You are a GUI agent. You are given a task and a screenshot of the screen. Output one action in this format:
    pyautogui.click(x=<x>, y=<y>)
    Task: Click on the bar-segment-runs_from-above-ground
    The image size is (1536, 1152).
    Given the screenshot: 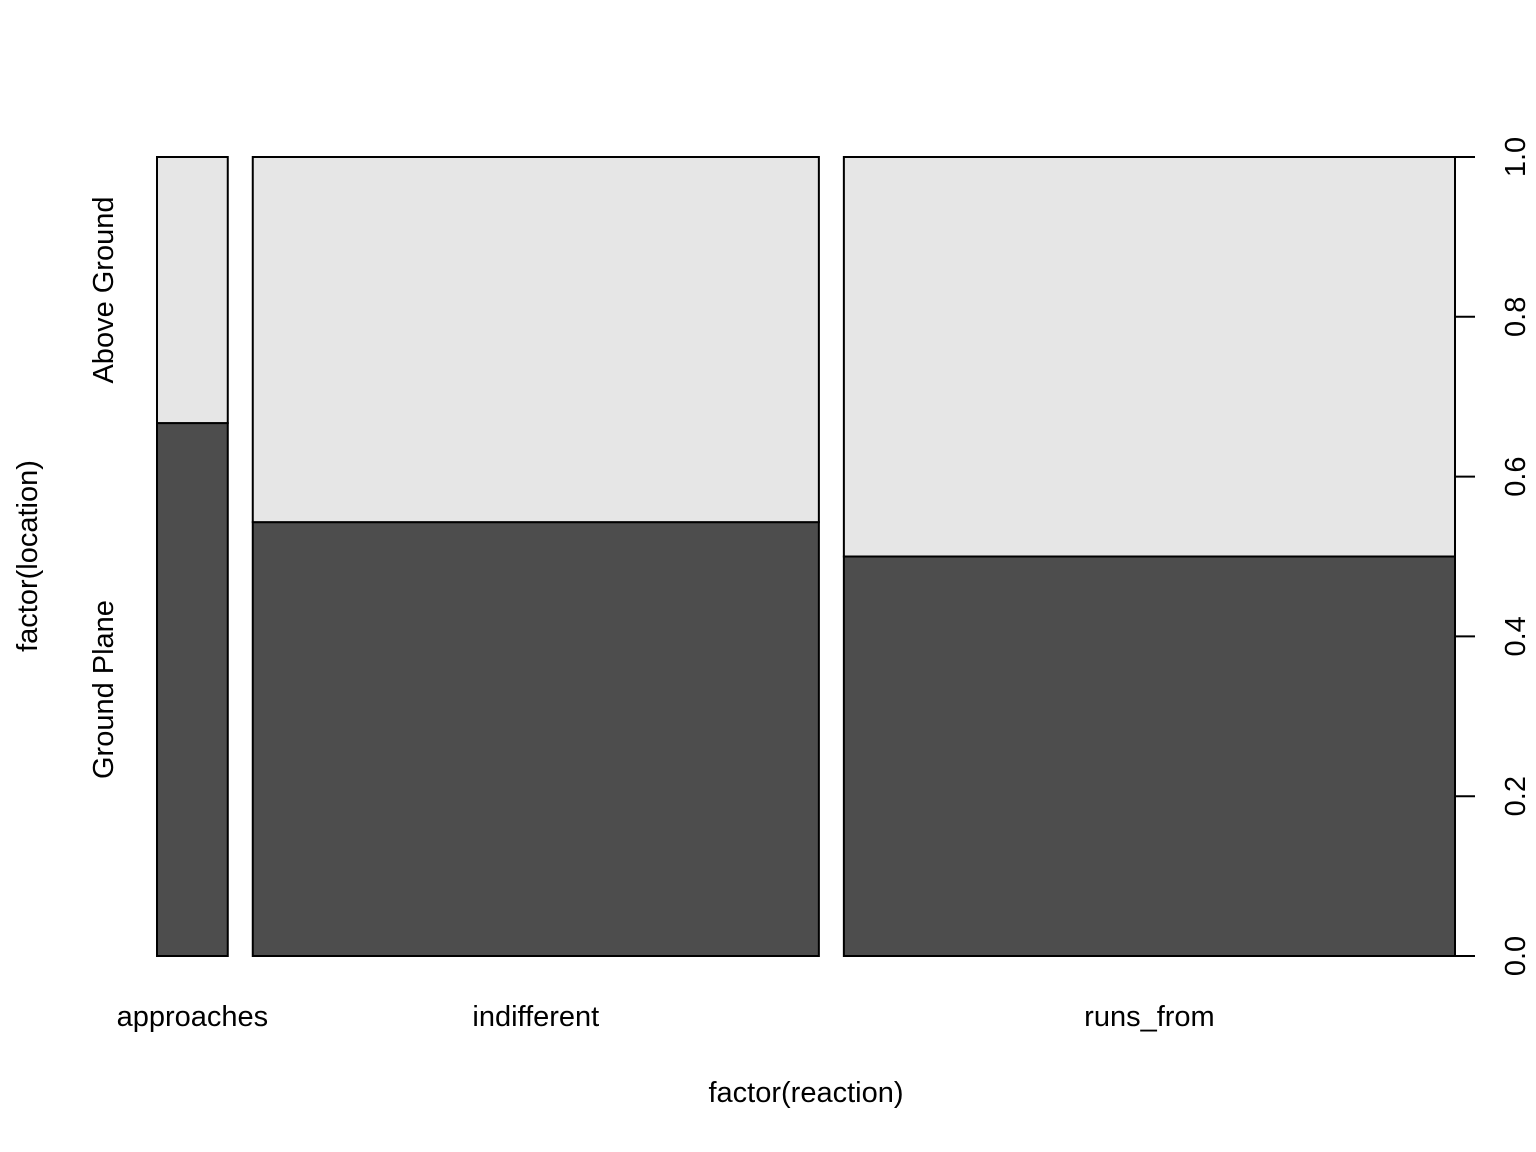 What is the action you would take?
    pyautogui.click(x=1149, y=357)
    